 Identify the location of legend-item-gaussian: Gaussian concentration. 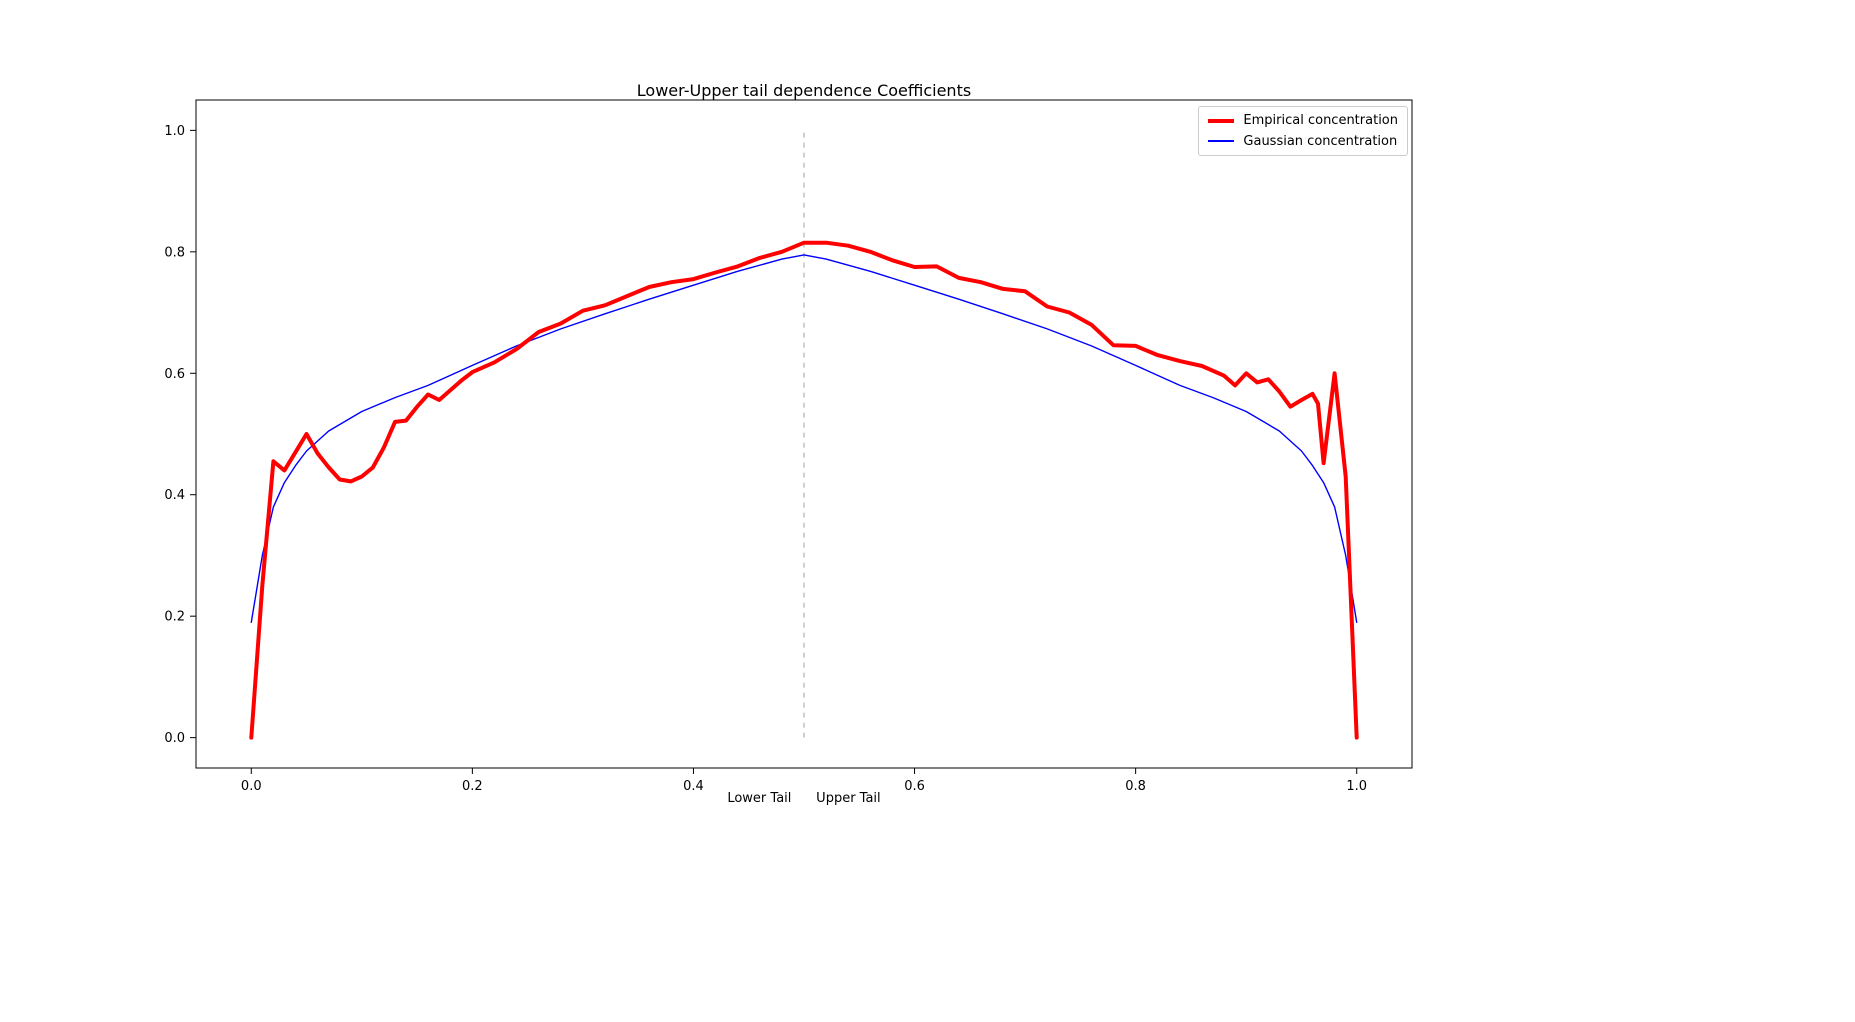
(1303, 142).